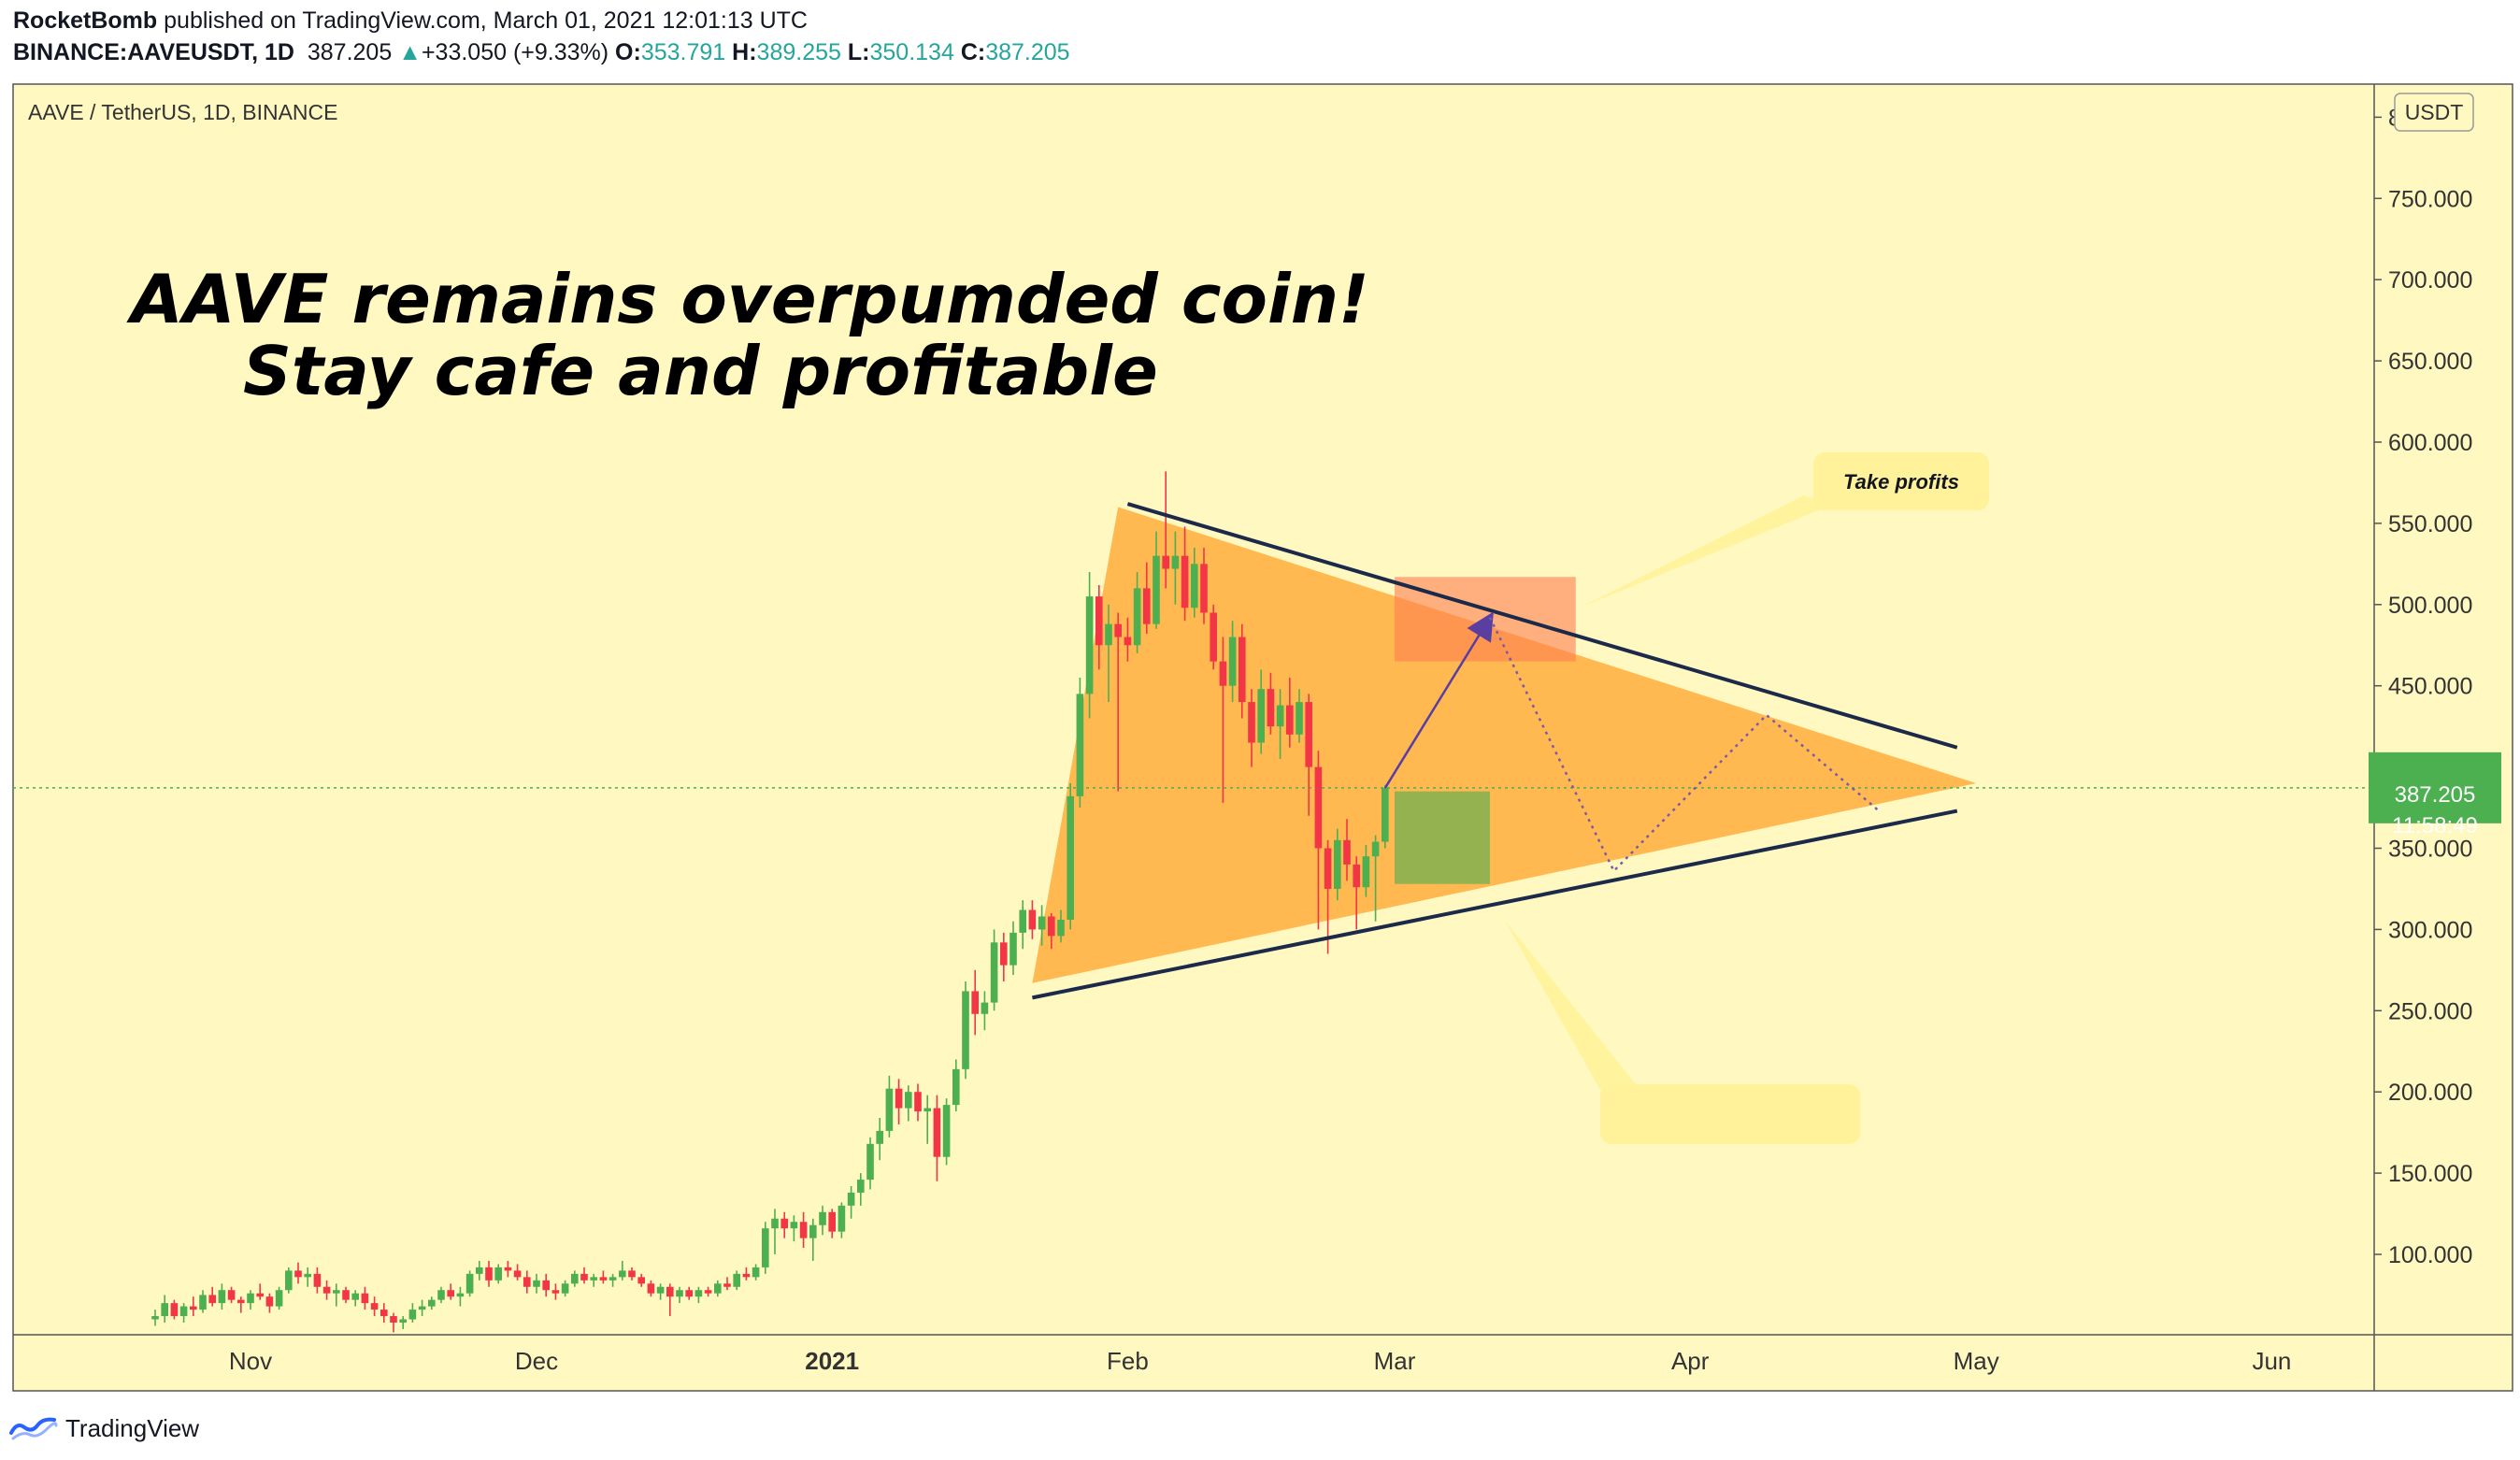  What do you see at coordinates (1442, 838) in the screenshot?
I see `buy-zone` at bounding box center [1442, 838].